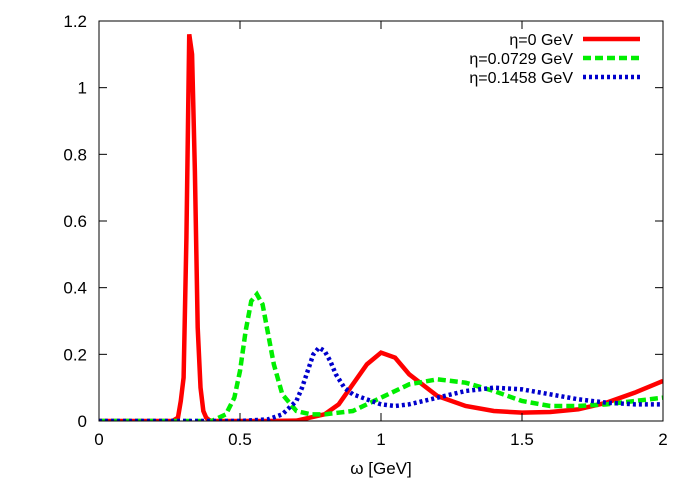  Describe the element at coordinates (380, 468) in the screenshot. I see `x-axis-title: ω [GeV]` at that location.